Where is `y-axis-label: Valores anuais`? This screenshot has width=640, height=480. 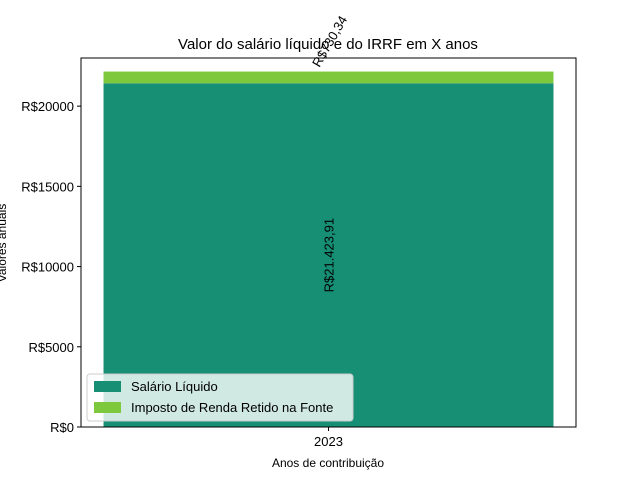 y-axis-label: Valores anuais is located at coordinates (4, 243).